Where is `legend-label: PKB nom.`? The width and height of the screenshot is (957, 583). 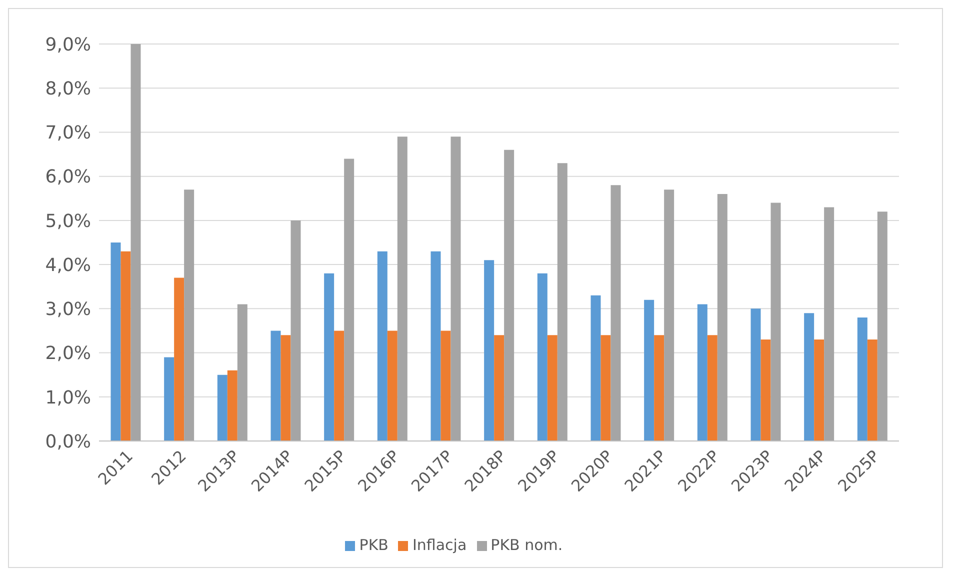
legend-label: PKB nom. is located at coordinates (526, 545).